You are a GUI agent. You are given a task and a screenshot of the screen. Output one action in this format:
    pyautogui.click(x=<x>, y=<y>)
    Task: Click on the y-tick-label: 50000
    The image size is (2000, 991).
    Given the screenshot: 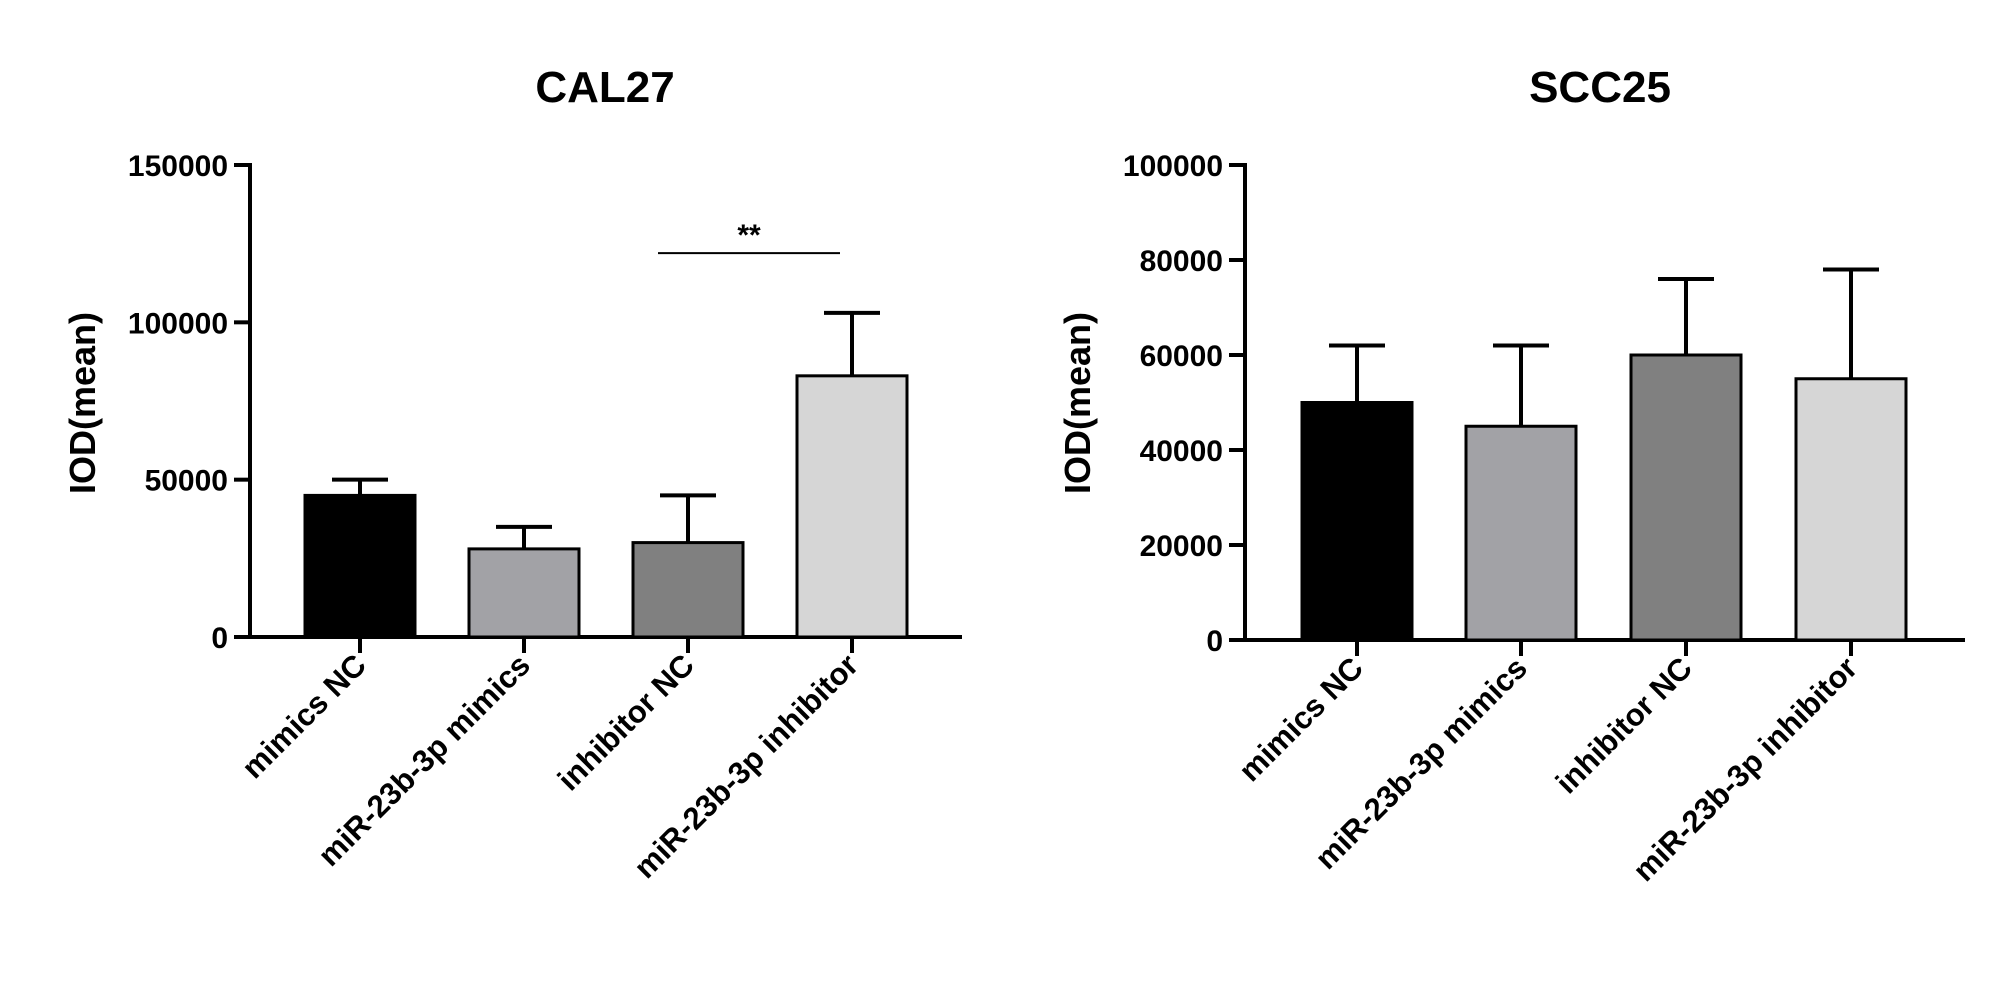 What is the action you would take?
    pyautogui.click(x=186, y=481)
    